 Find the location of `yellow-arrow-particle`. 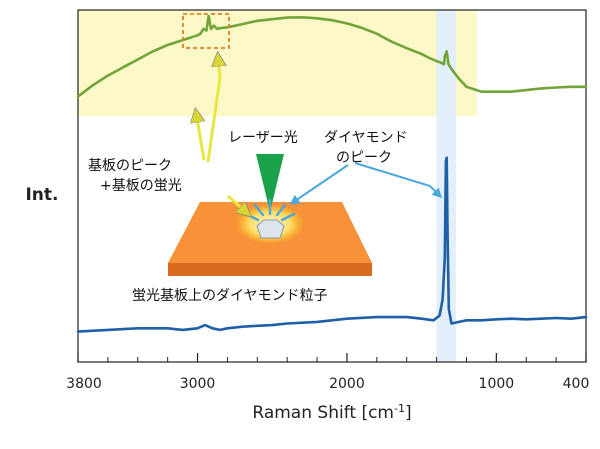

yellow-arrow-particle is located at coordinates (237, 204).